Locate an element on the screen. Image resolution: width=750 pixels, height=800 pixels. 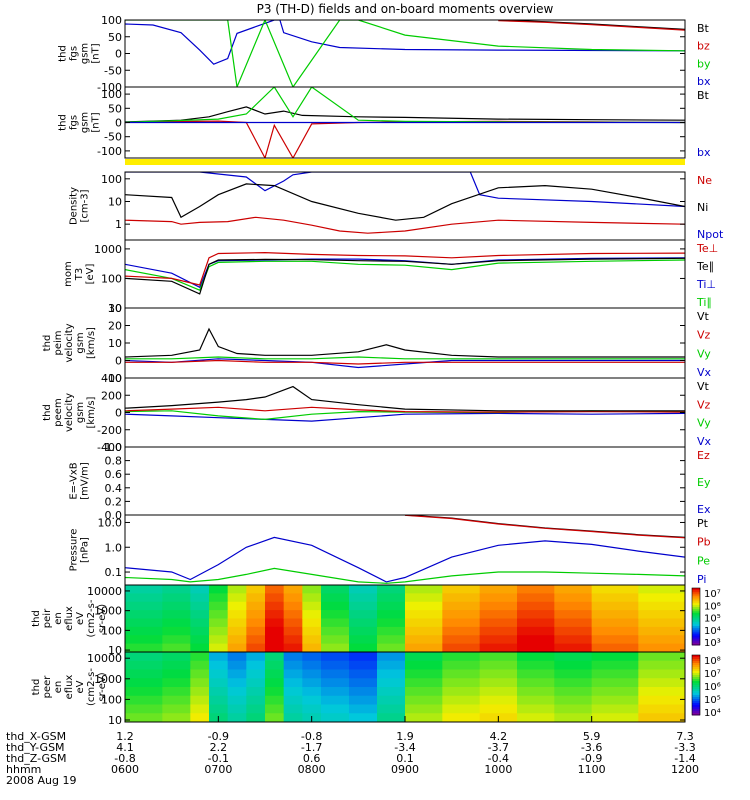
ylabel-line: peer is located at coordinates (47, 687).